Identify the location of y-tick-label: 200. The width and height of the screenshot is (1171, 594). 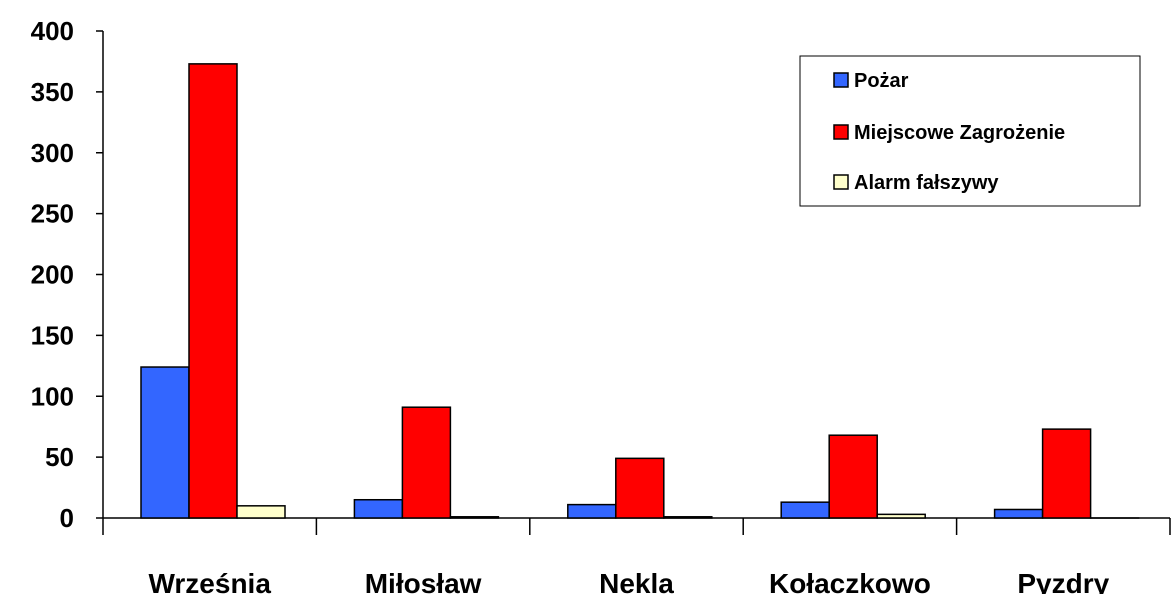
(52, 275).